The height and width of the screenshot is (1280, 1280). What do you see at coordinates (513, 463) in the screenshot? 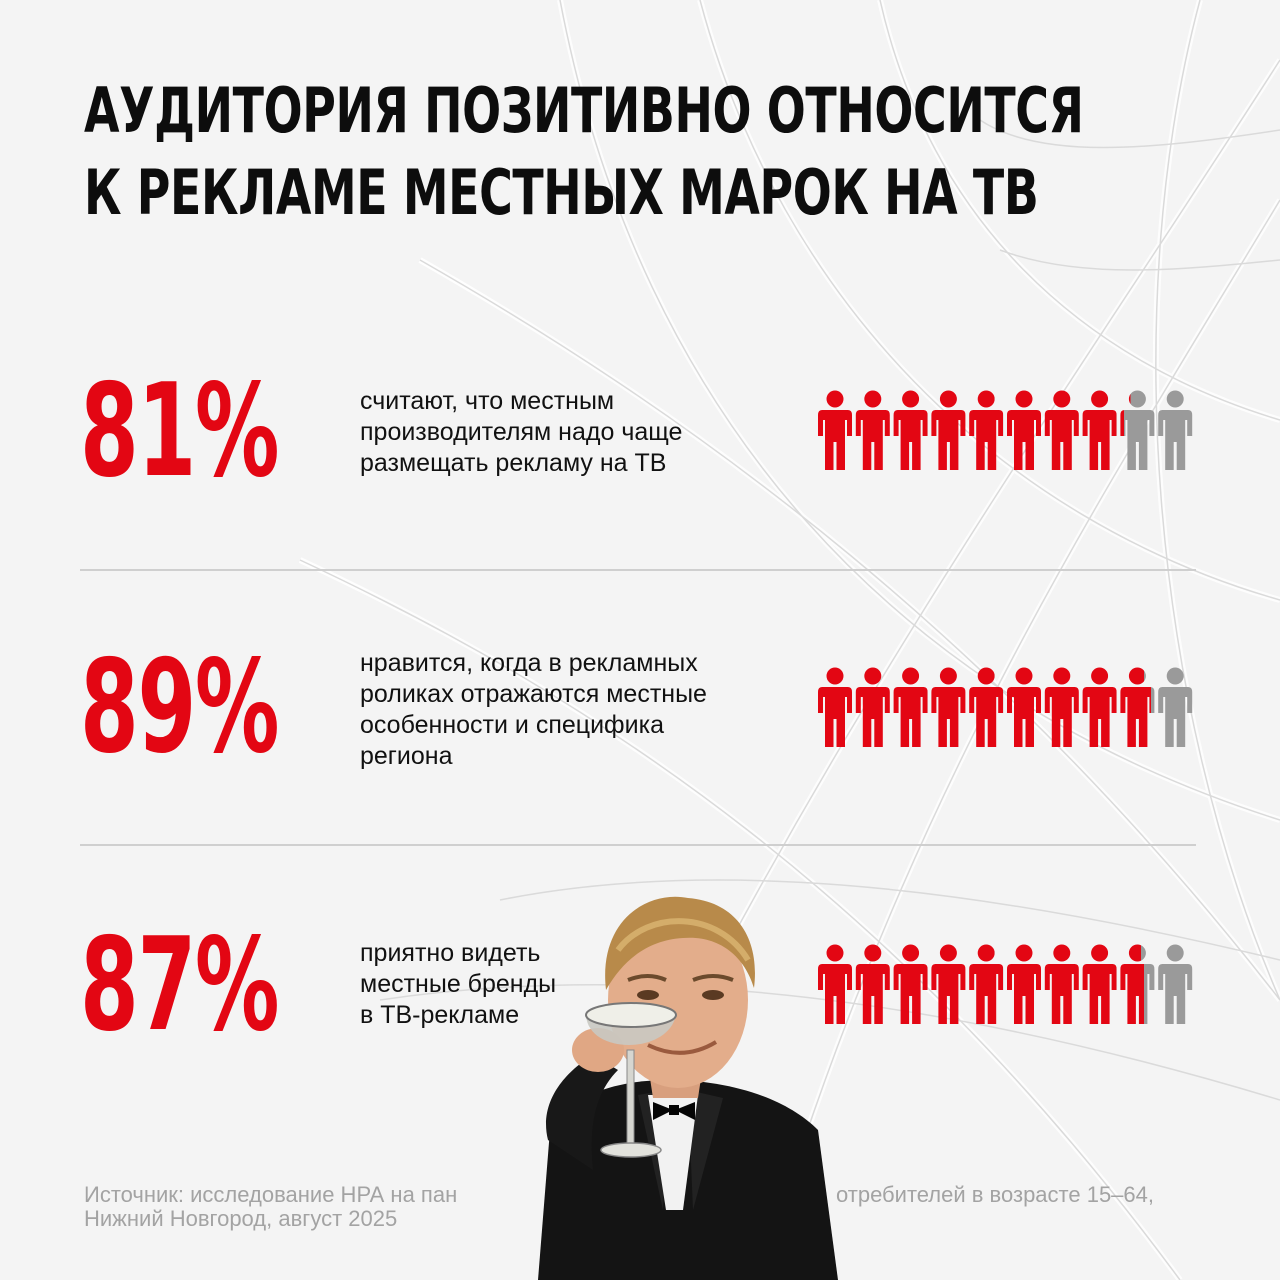
I see `stat-description-1-line-3: размещать рекламу на ТВ` at bounding box center [513, 463].